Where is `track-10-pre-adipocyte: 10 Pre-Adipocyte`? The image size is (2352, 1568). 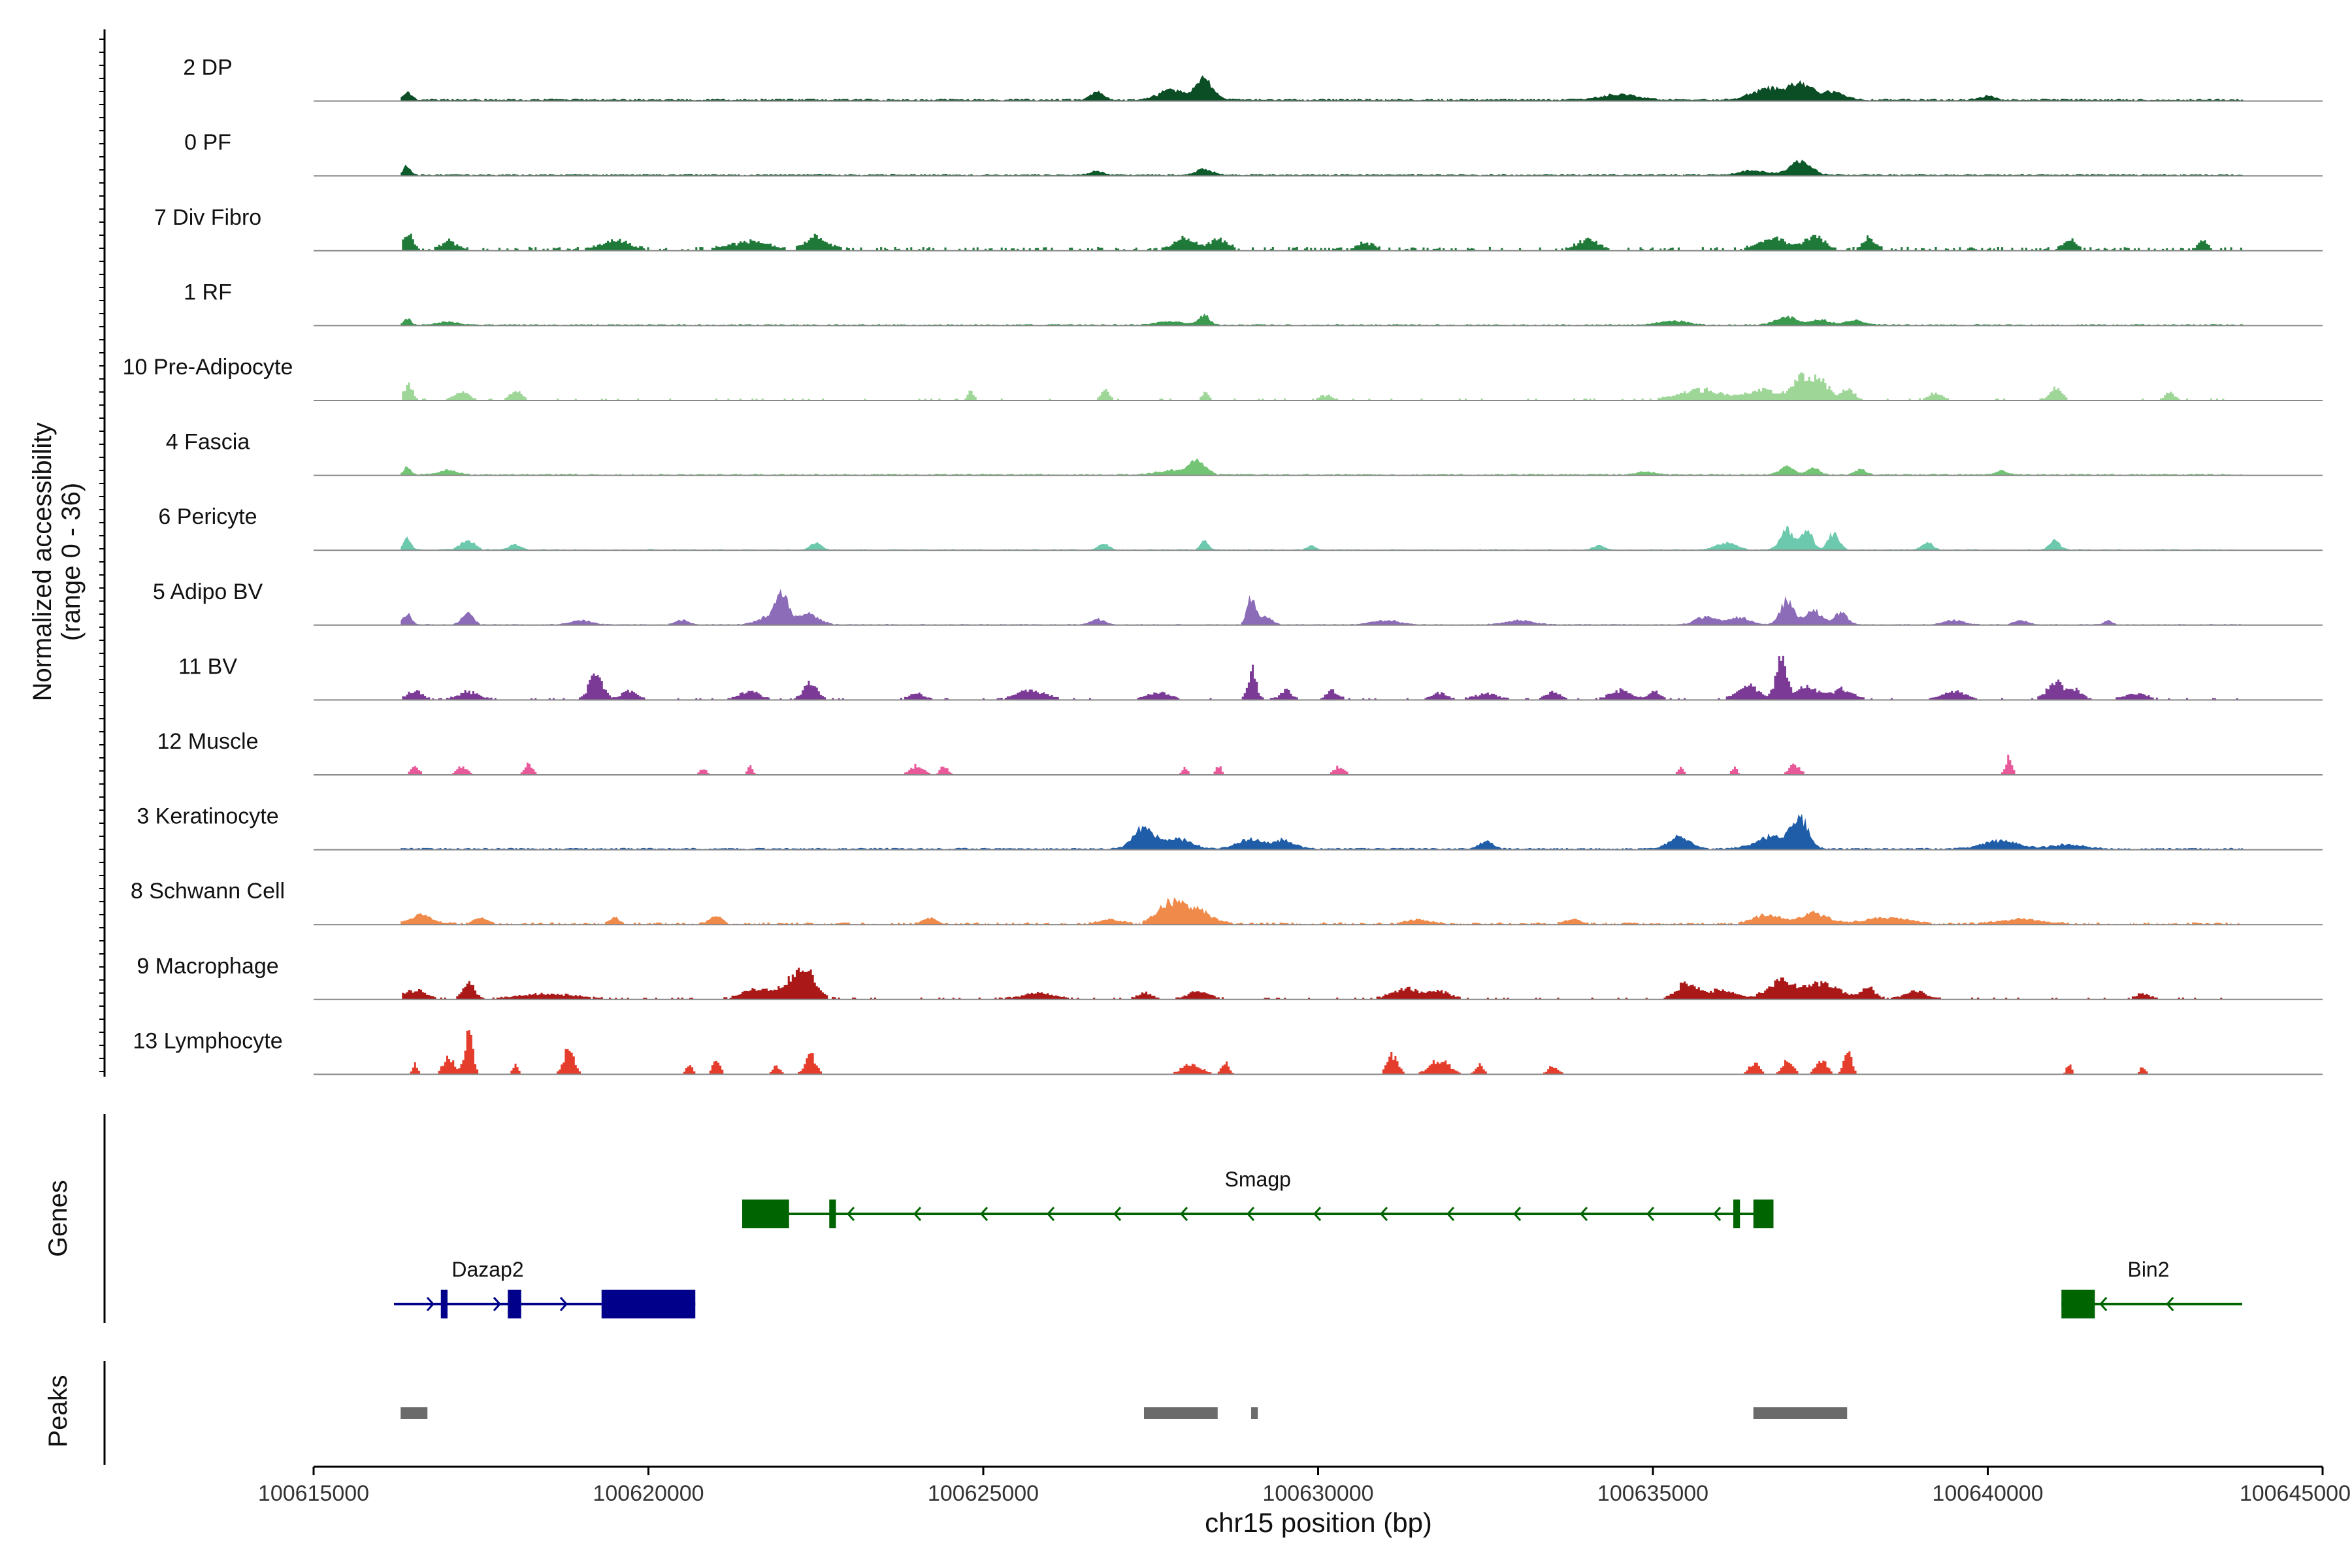
track-10-pre-adipocyte: 10 Pre-Adipocyte is located at coordinates (1223, 378).